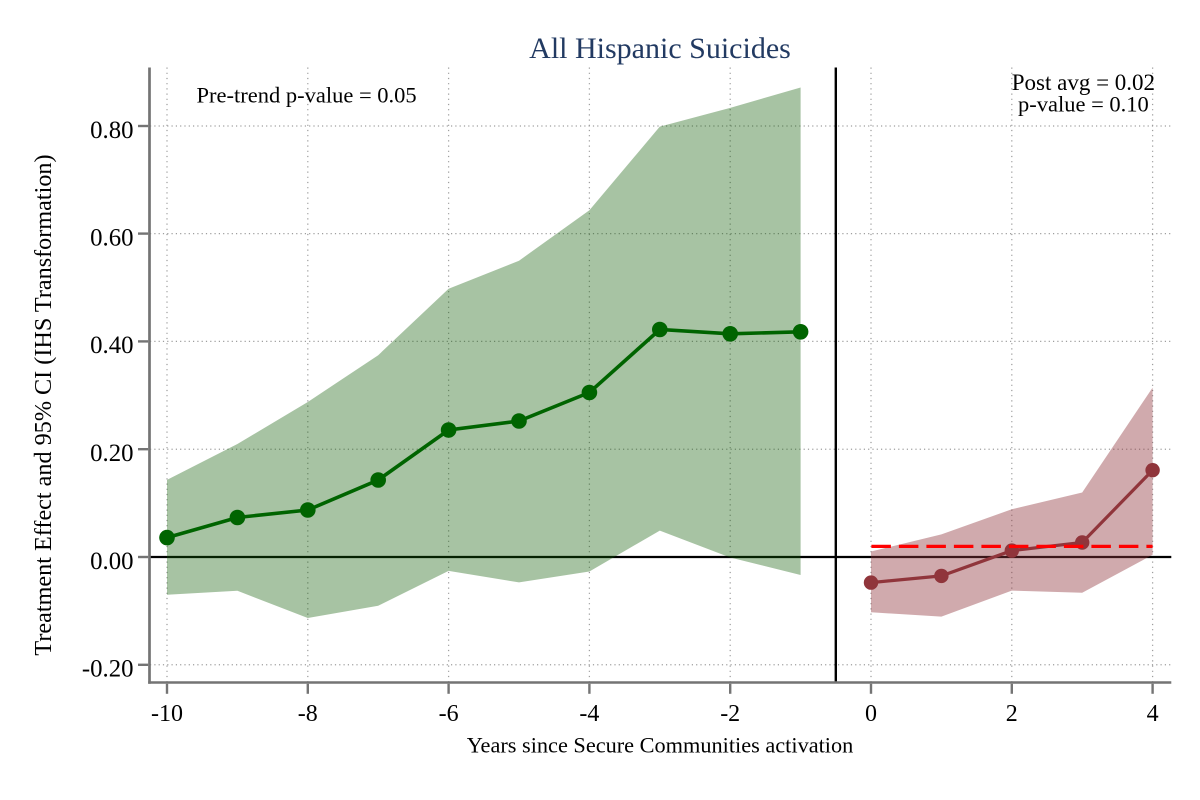 The image size is (1200, 800). What do you see at coordinates (111, 130) in the screenshot?
I see `svg-text: 0.80` at bounding box center [111, 130].